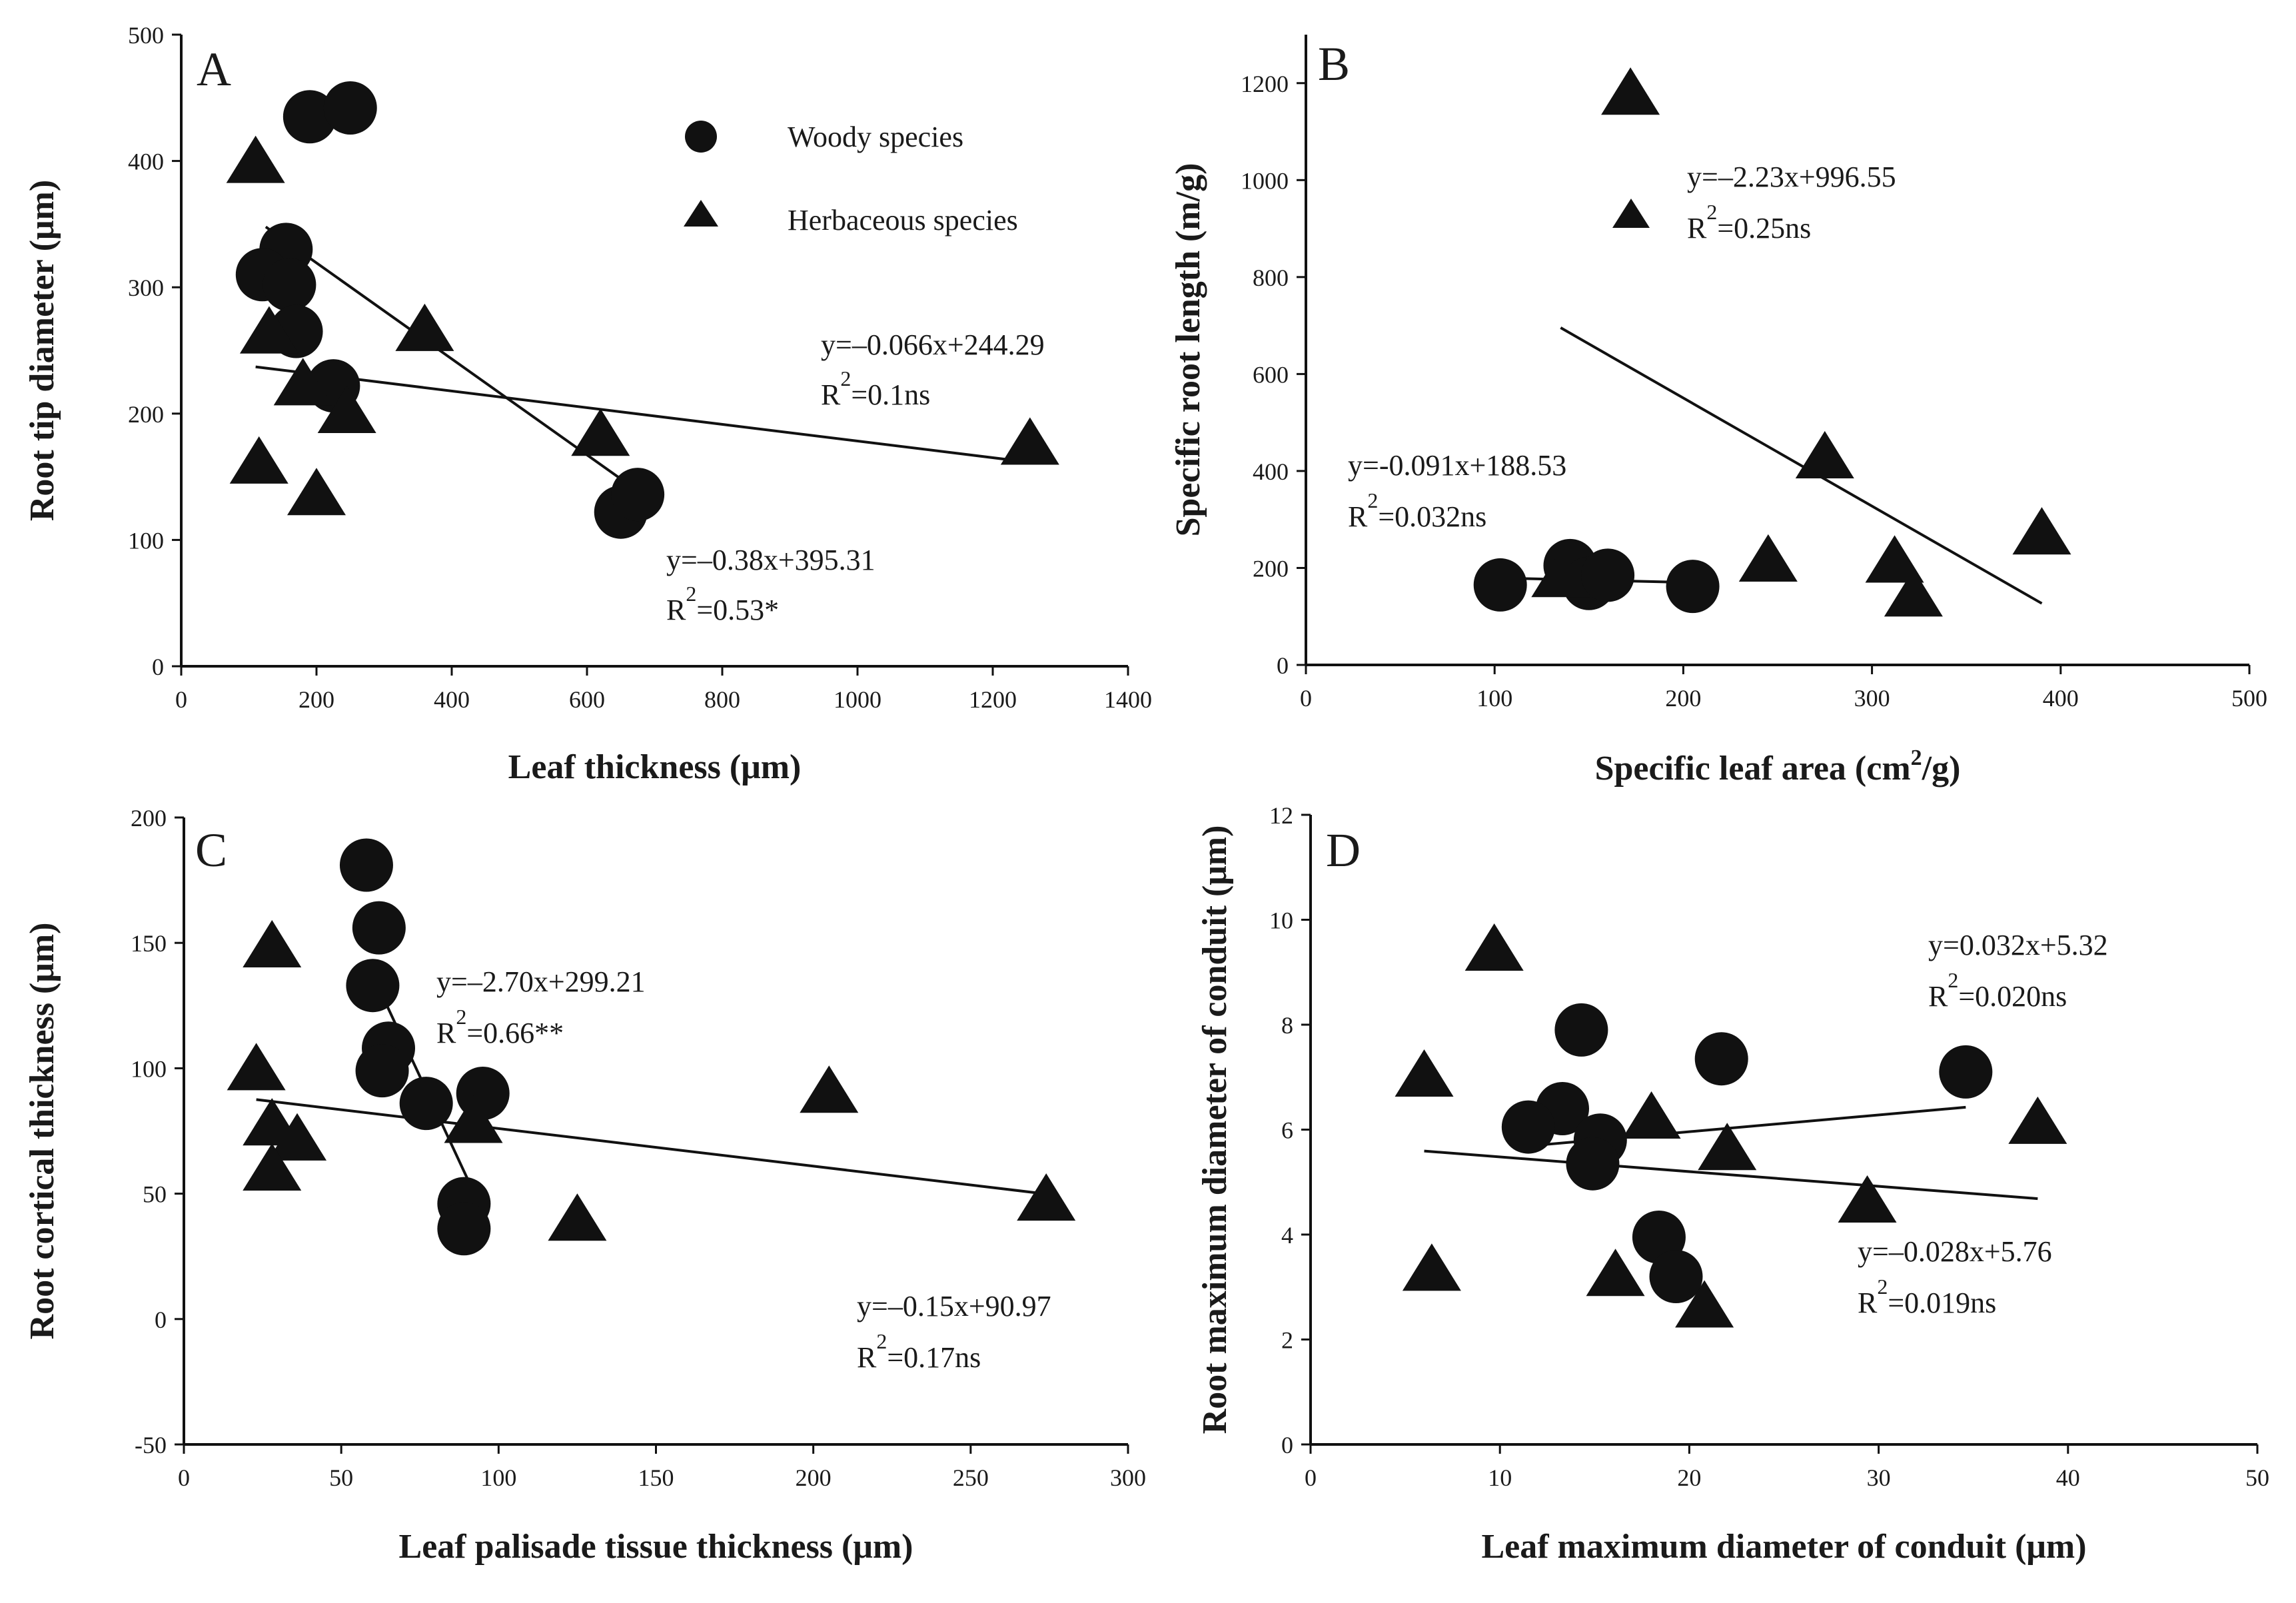  I want to click on y-axis-label: Root cortical thickness (μm), so click(42, 1131).